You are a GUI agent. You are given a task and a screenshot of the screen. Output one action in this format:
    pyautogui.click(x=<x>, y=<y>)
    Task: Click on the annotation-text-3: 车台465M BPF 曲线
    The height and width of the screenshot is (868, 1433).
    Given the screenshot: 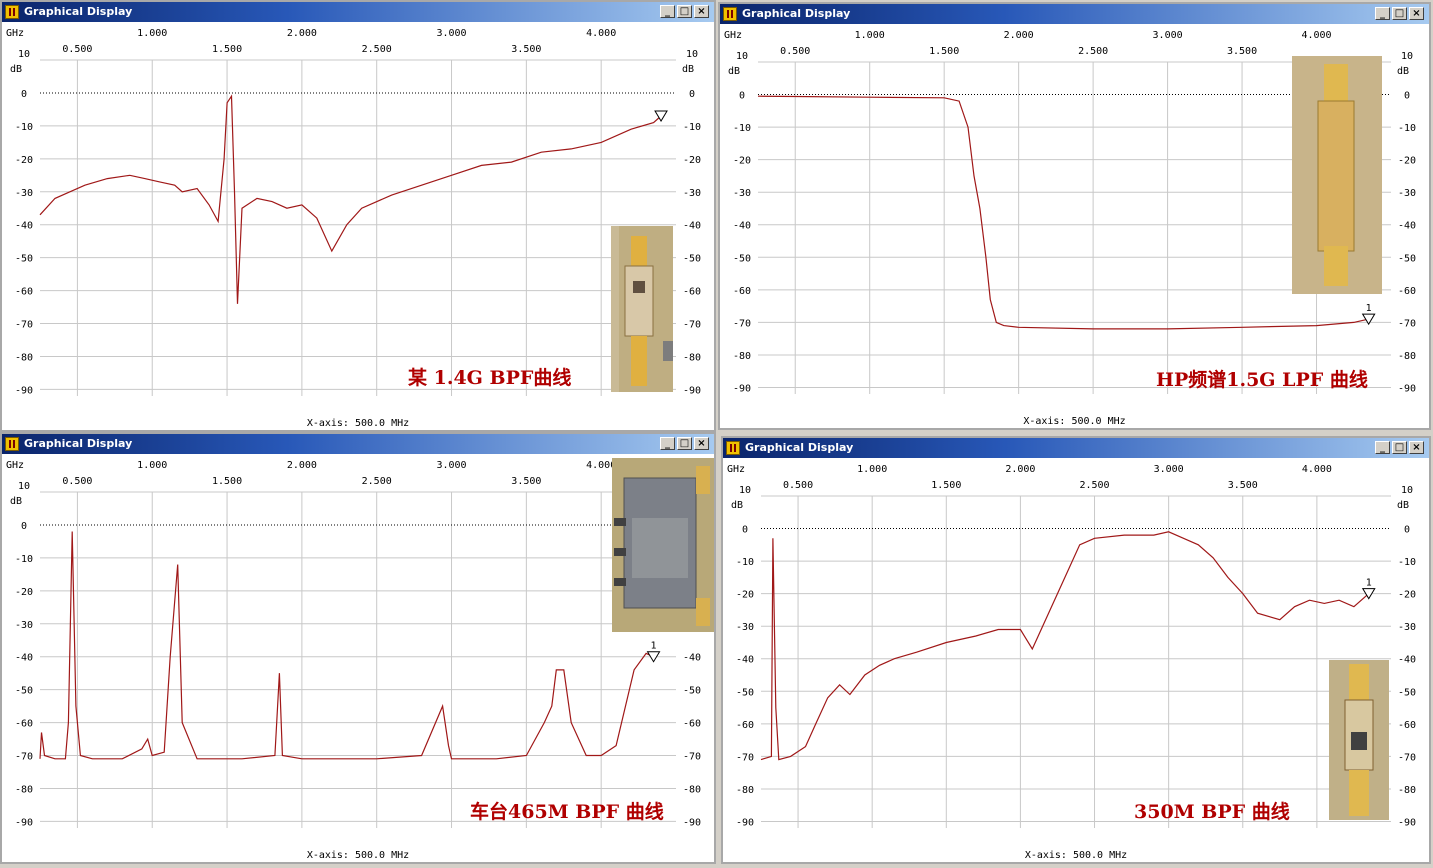 What is the action you would take?
    pyautogui.click(x=567, y=811)
    